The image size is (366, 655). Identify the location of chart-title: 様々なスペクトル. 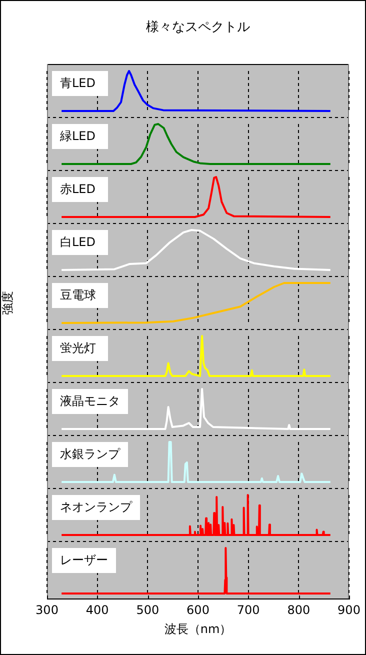
(198, 27).